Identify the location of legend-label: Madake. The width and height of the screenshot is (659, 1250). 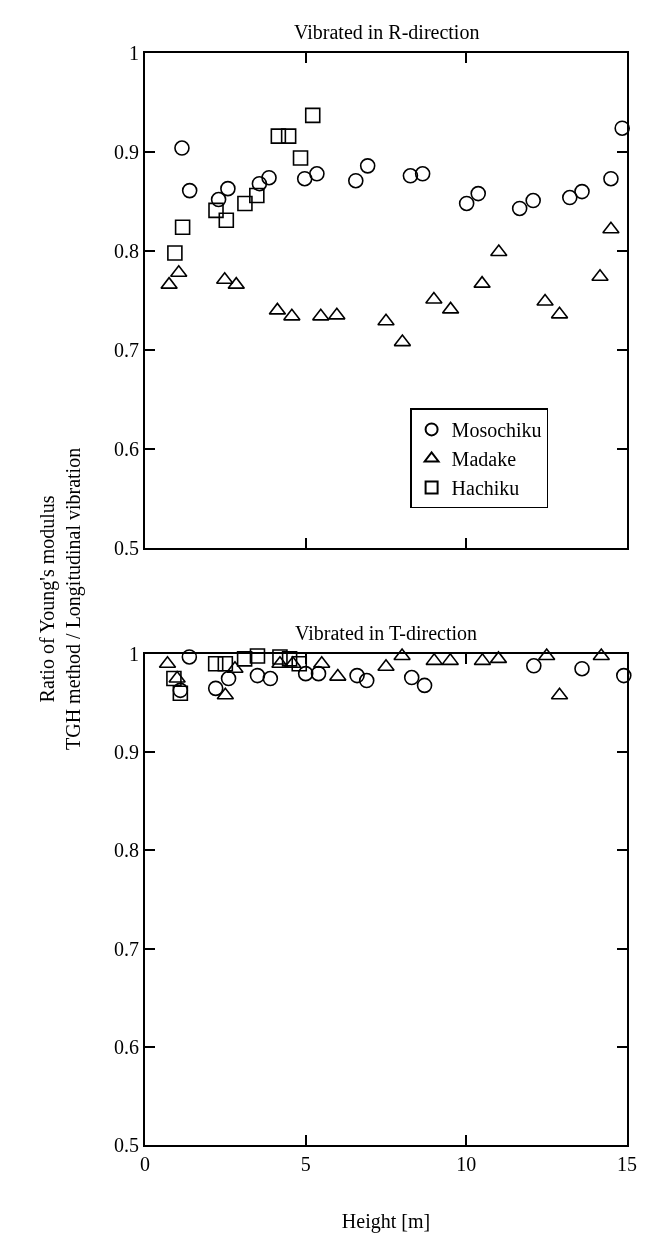
(484, 459).